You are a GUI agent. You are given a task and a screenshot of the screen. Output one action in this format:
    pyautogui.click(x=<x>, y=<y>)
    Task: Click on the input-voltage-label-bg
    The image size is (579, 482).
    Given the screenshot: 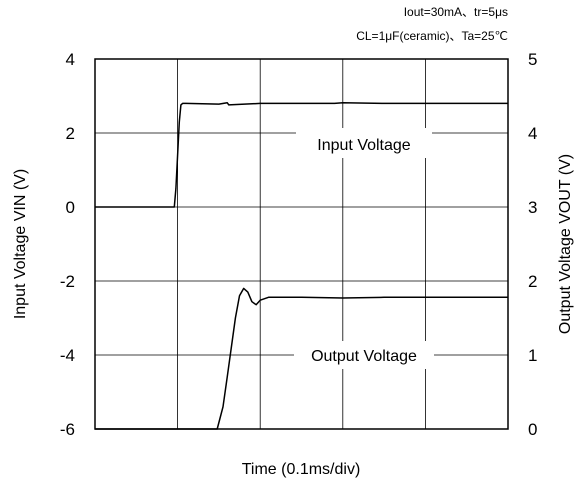 What is the action you would take?
    pyautogui.click(x=364, y=143)
    